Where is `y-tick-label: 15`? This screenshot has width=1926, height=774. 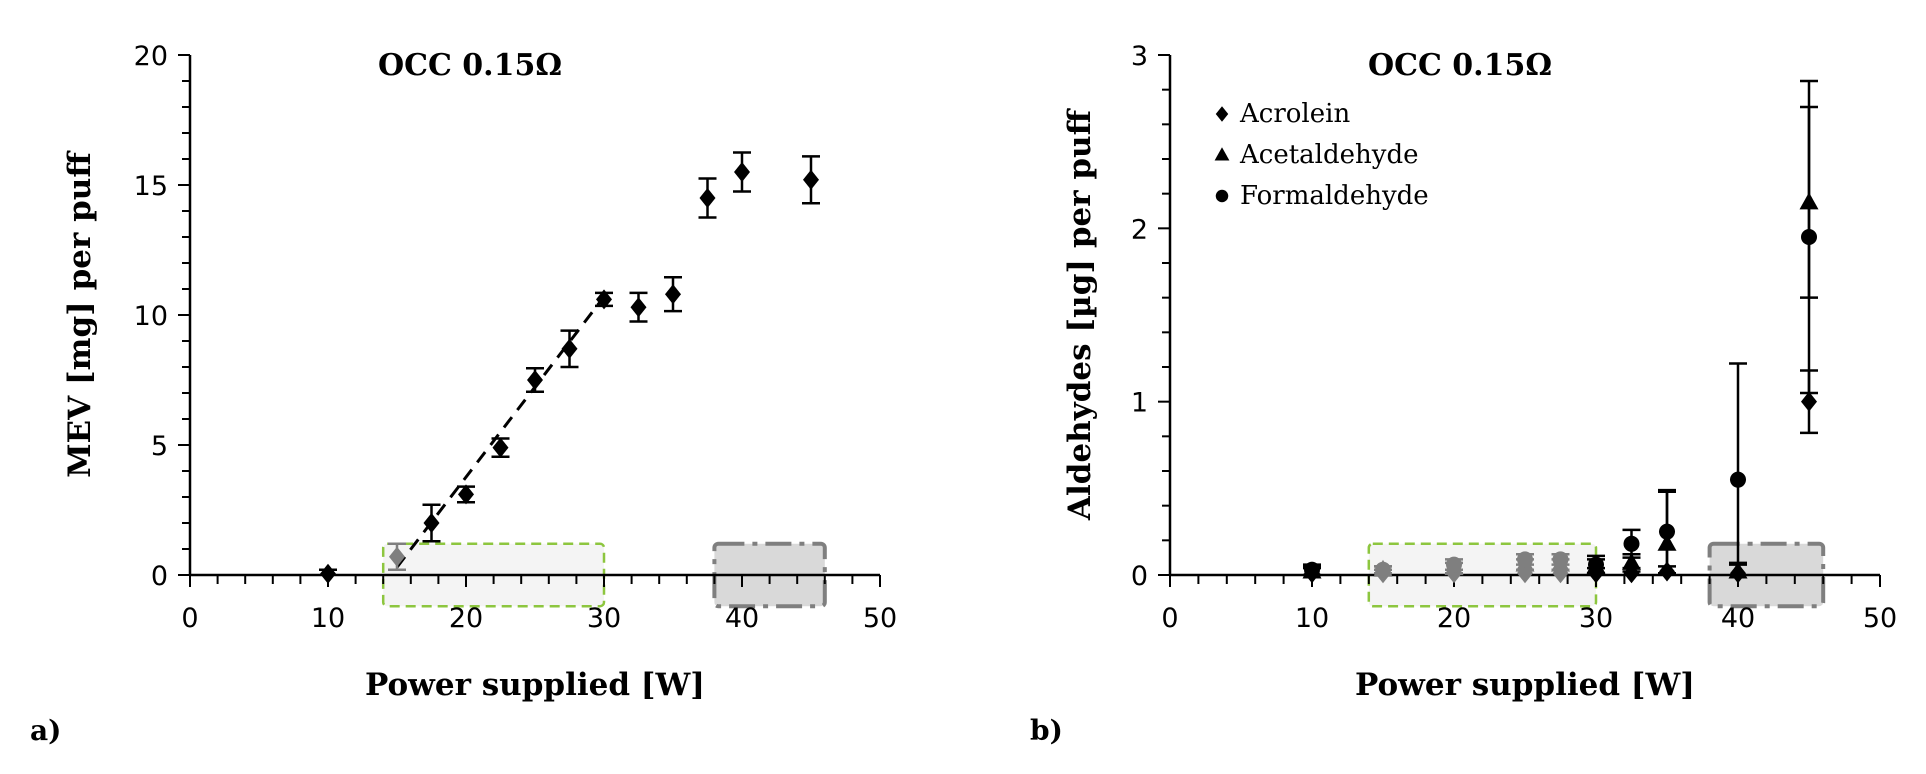 y-tick-label: 15 is located at coordinates (151, 186).